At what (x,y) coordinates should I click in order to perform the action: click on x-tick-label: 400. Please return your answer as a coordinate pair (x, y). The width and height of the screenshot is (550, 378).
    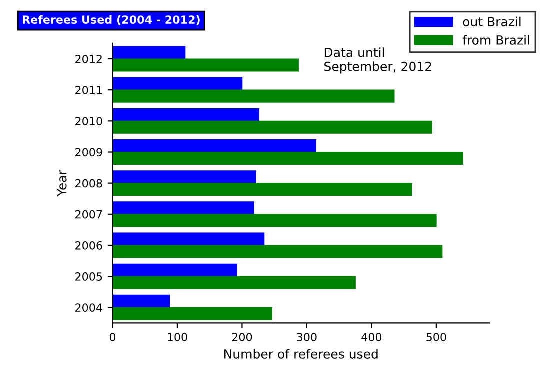
    Looking at the image, I should click on (372, 337).